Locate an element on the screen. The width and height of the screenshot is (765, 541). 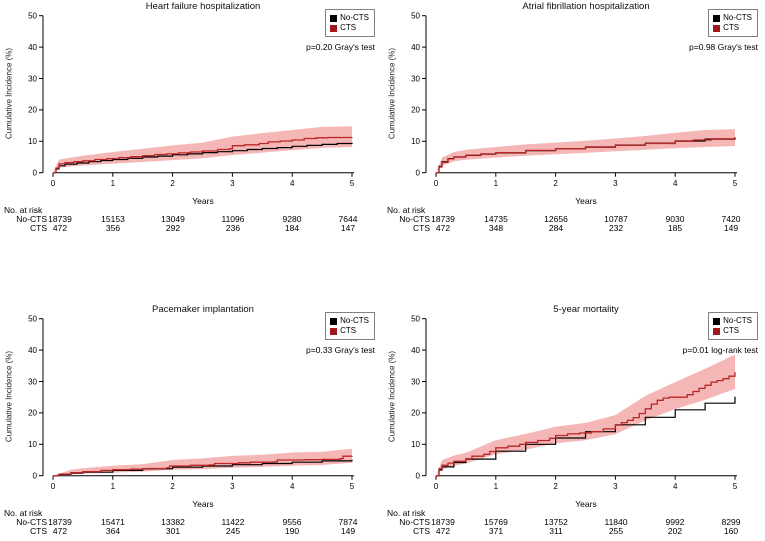
risk-count: 7874 is located at coordinates (348, 522).